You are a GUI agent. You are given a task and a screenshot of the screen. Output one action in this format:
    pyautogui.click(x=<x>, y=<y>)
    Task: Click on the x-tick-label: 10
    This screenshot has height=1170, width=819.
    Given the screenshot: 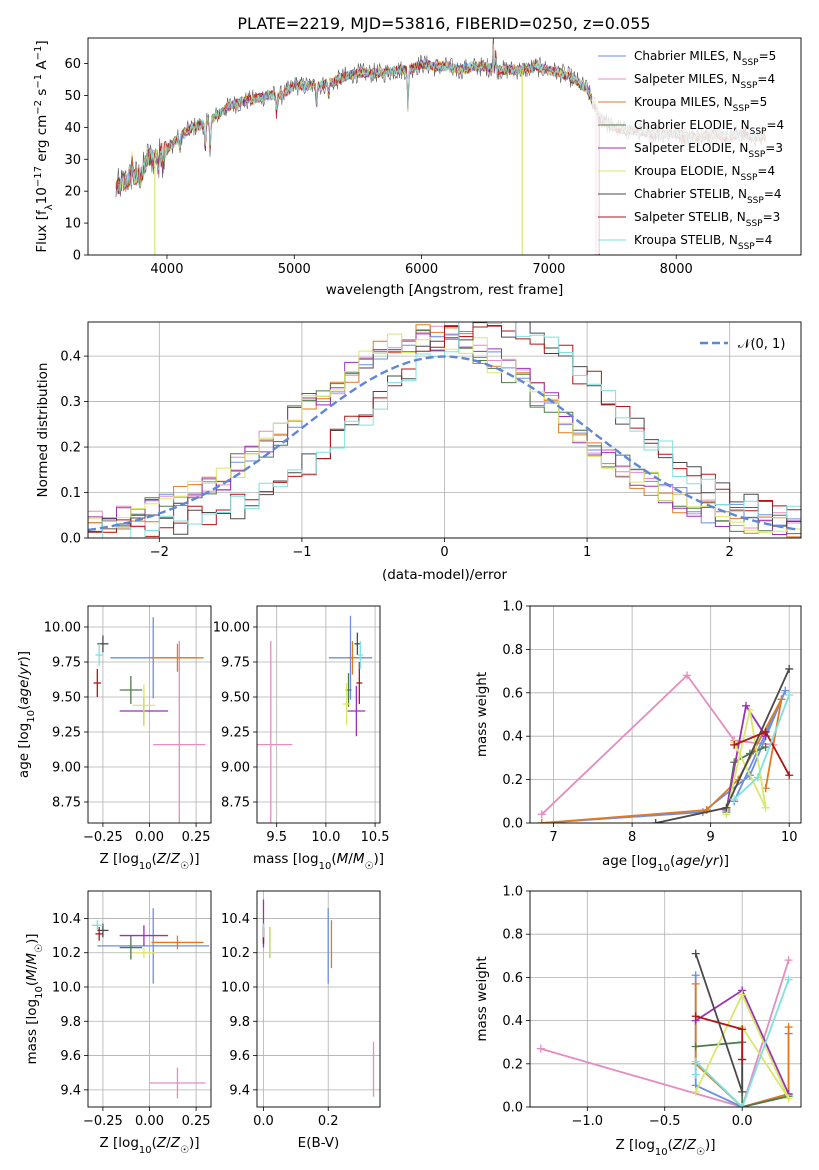 What is the action you would take?
    pyautogui.click(x=789, y=837)
    